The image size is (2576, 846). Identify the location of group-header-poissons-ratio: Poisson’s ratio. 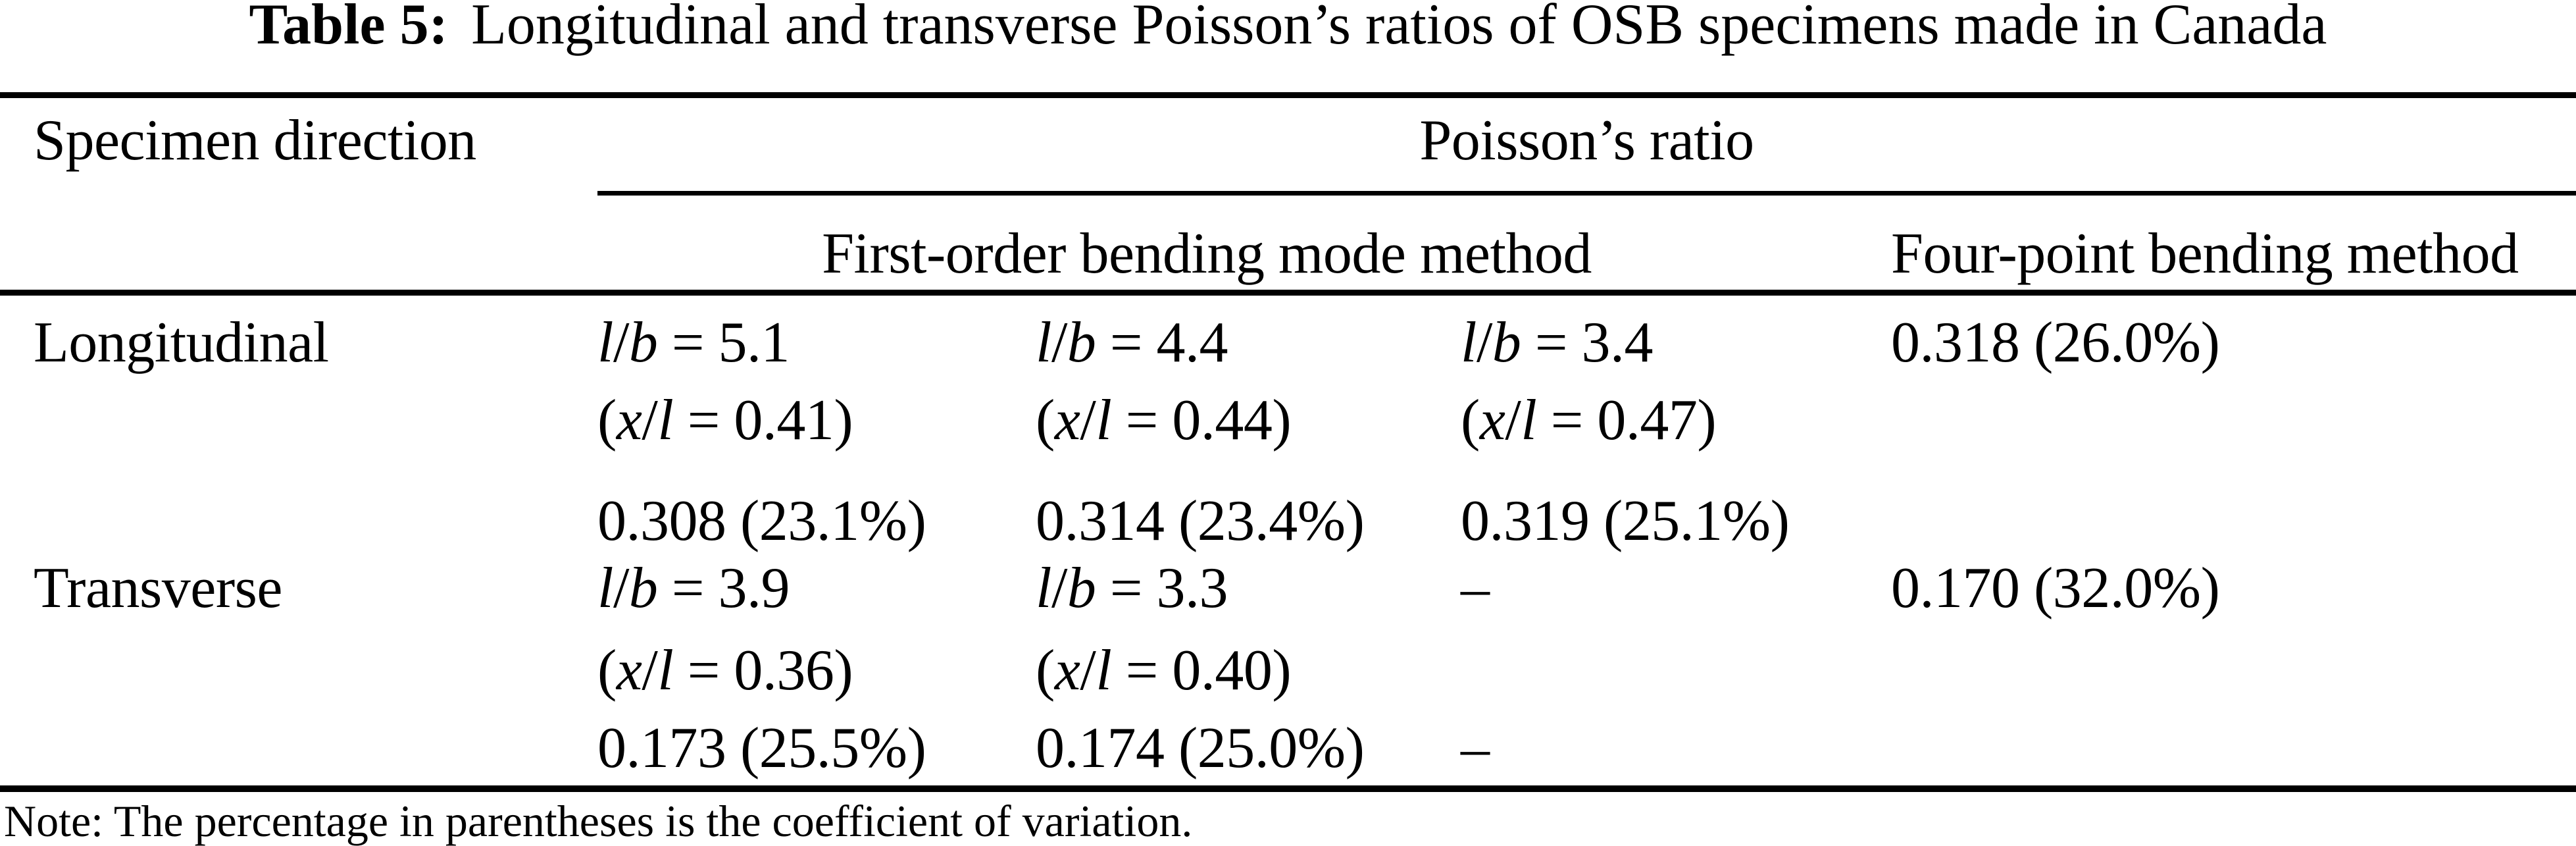
(1586, 140).